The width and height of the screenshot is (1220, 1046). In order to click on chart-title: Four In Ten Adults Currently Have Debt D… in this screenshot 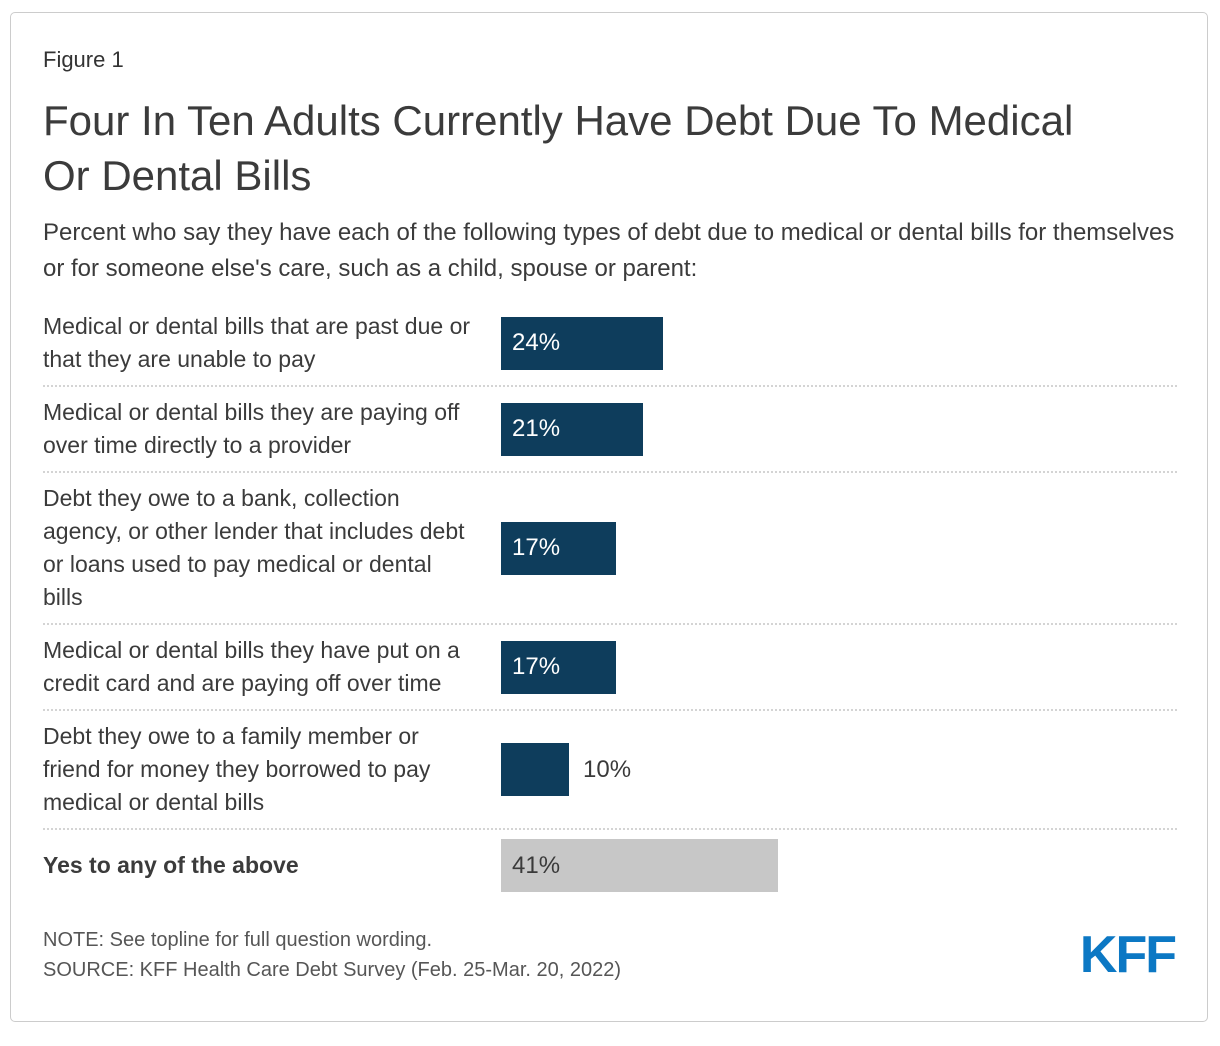, I will do `click(558, 148)`.